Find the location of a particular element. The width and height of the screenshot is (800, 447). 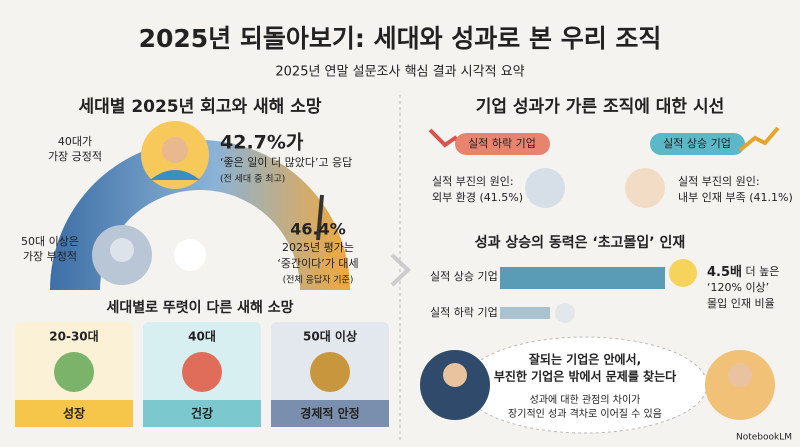

section-title: 세대별로 뚜렷이 다른 새해 소망 is located at coordinates (200, 307).